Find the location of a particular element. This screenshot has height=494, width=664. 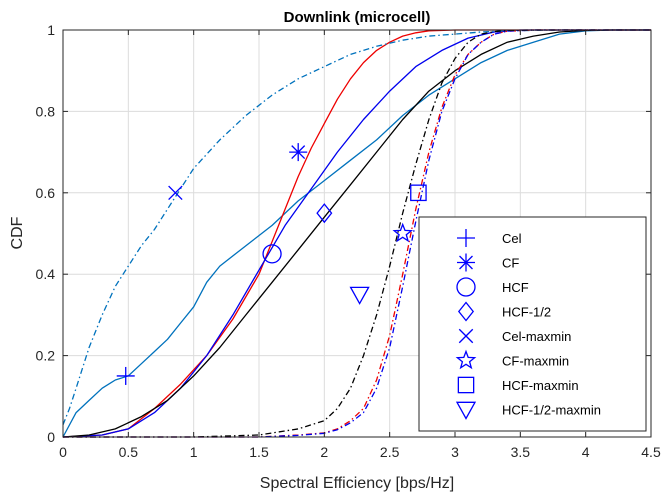

legend-label: Cel is located at coordinates (512, 238).